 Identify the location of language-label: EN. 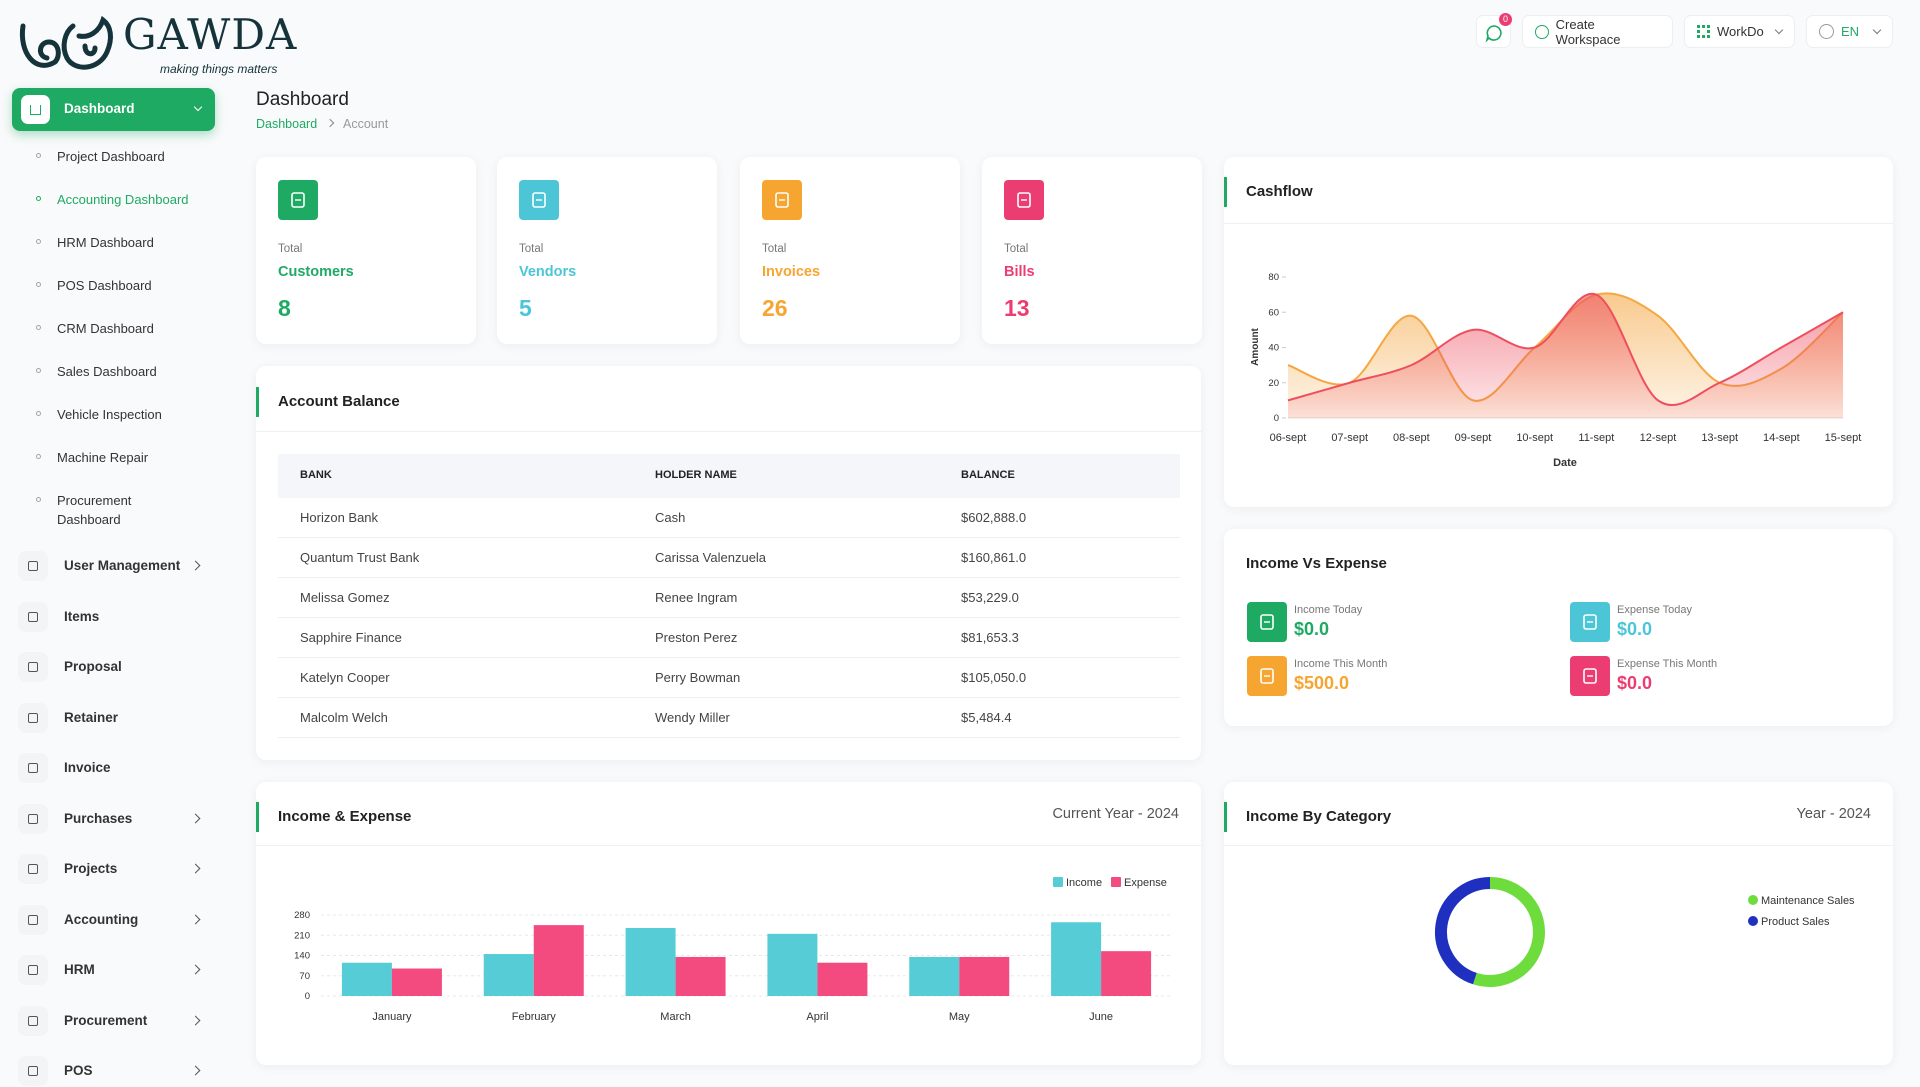
(1850, 31).